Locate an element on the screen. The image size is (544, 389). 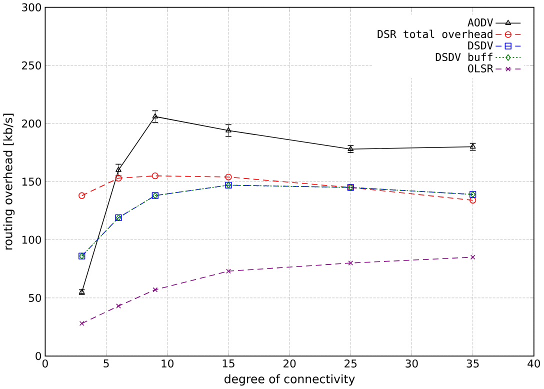
y-tick-label: 50 is located at coordinates (35, 298).